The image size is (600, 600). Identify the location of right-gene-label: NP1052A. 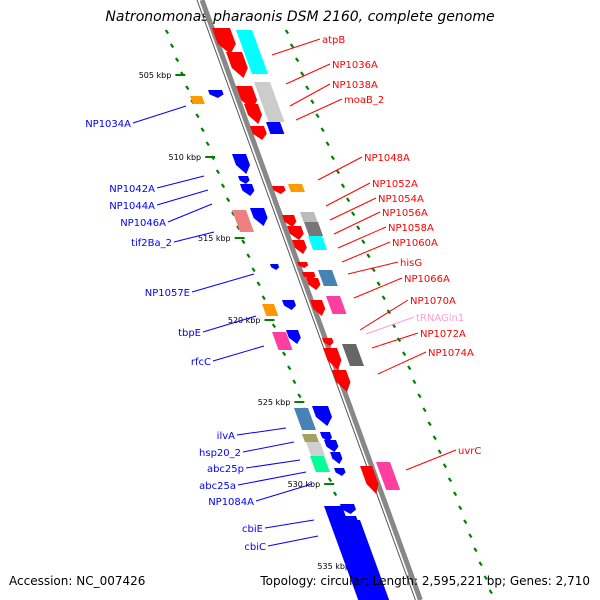
(395, 184).